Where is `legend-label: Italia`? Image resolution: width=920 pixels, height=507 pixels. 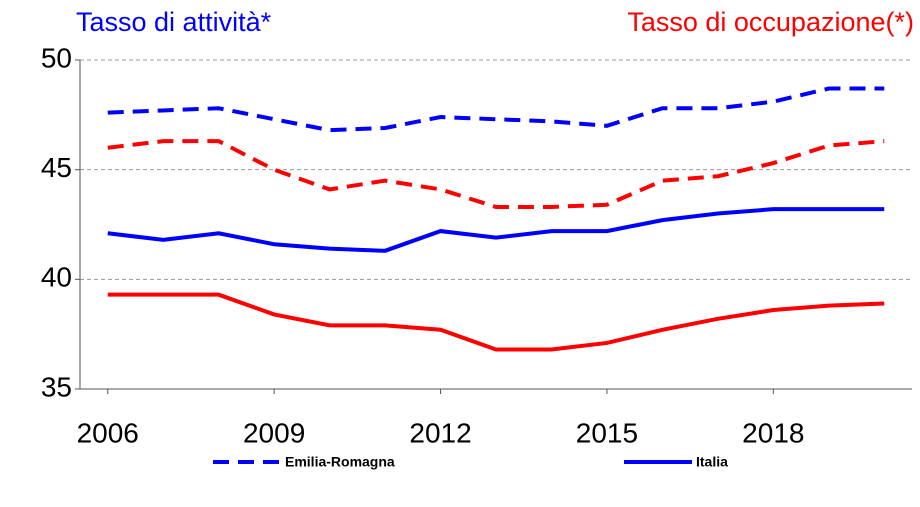
legend-label: Italia is located at coordinates (712, 462).